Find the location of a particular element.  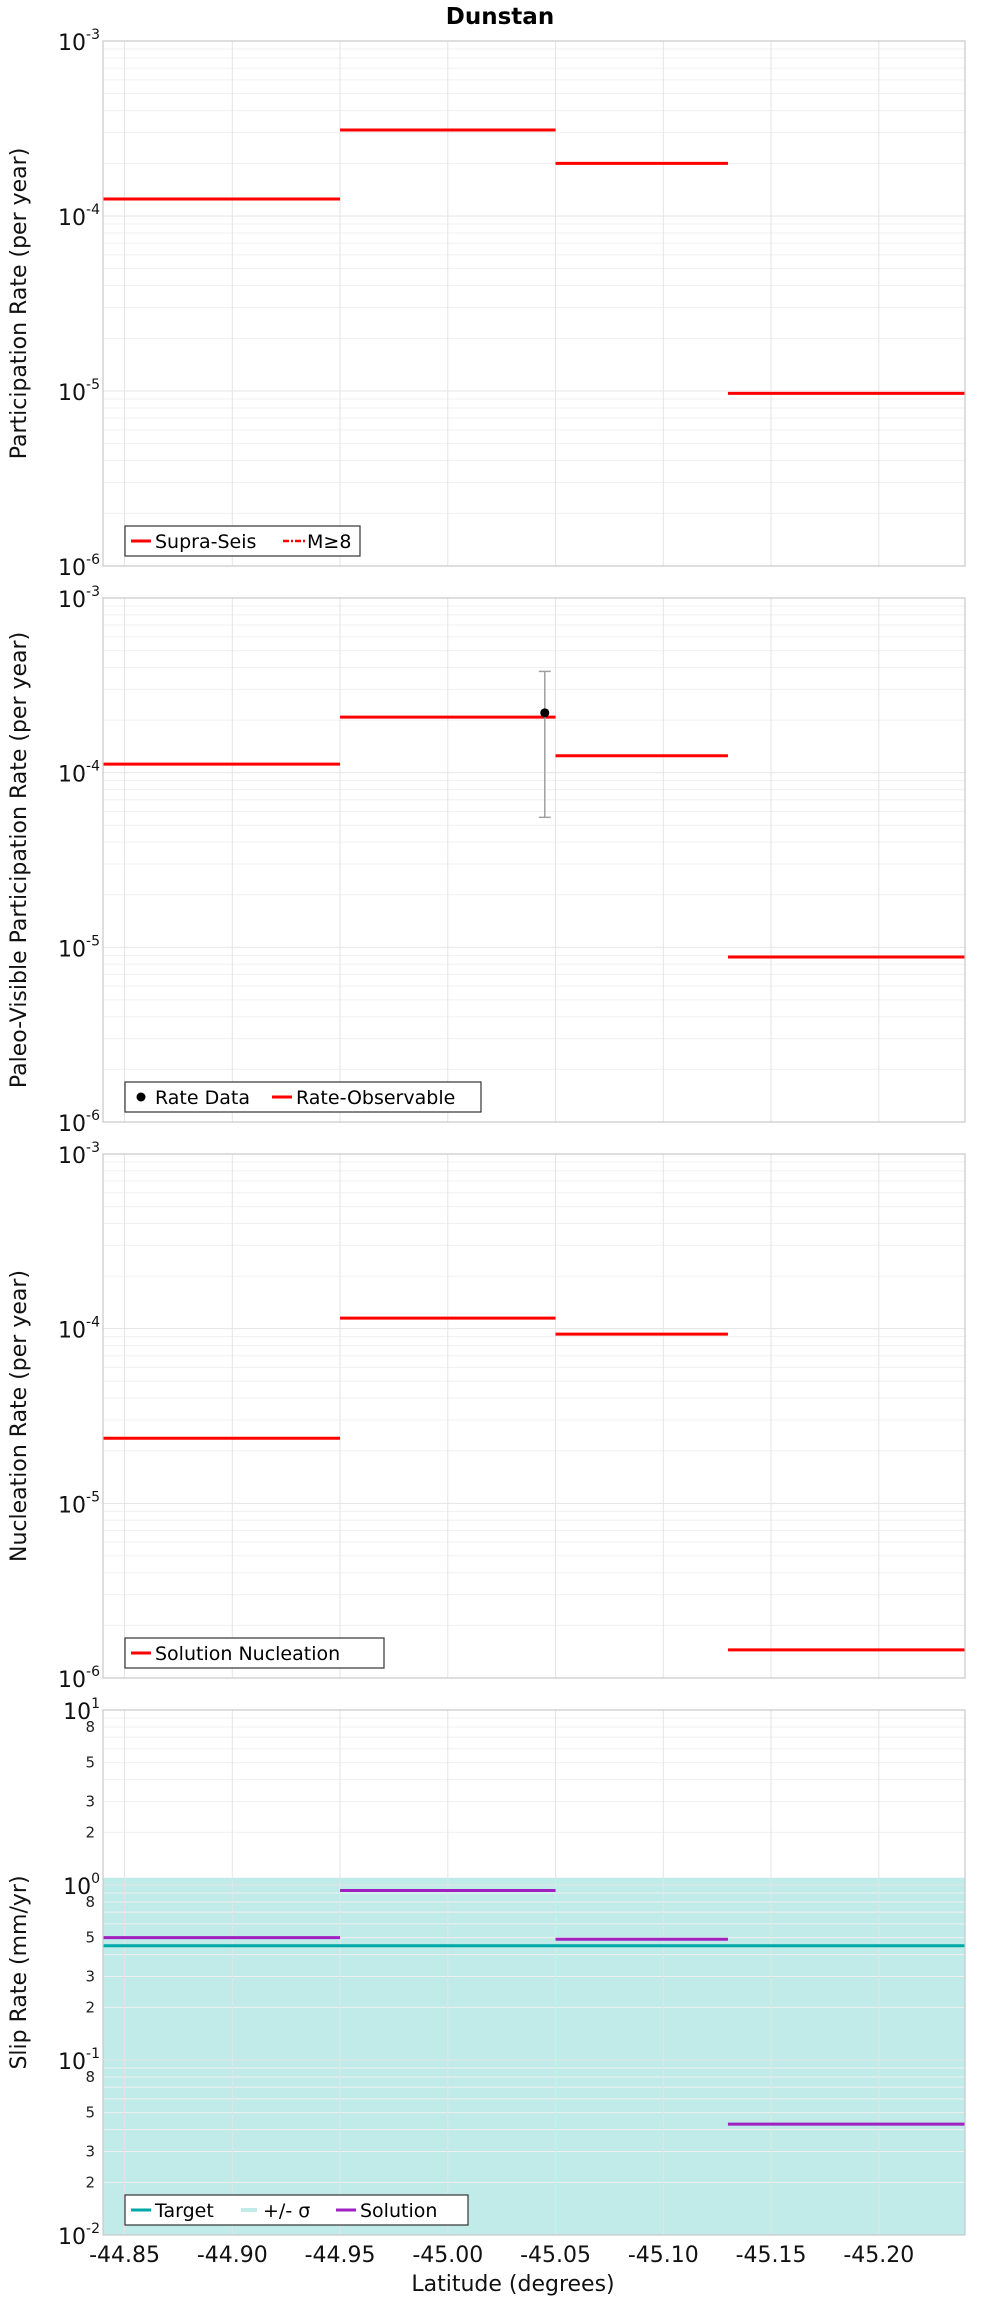

legend-label: Rate-Observable is located at coordinates (375, 1098).